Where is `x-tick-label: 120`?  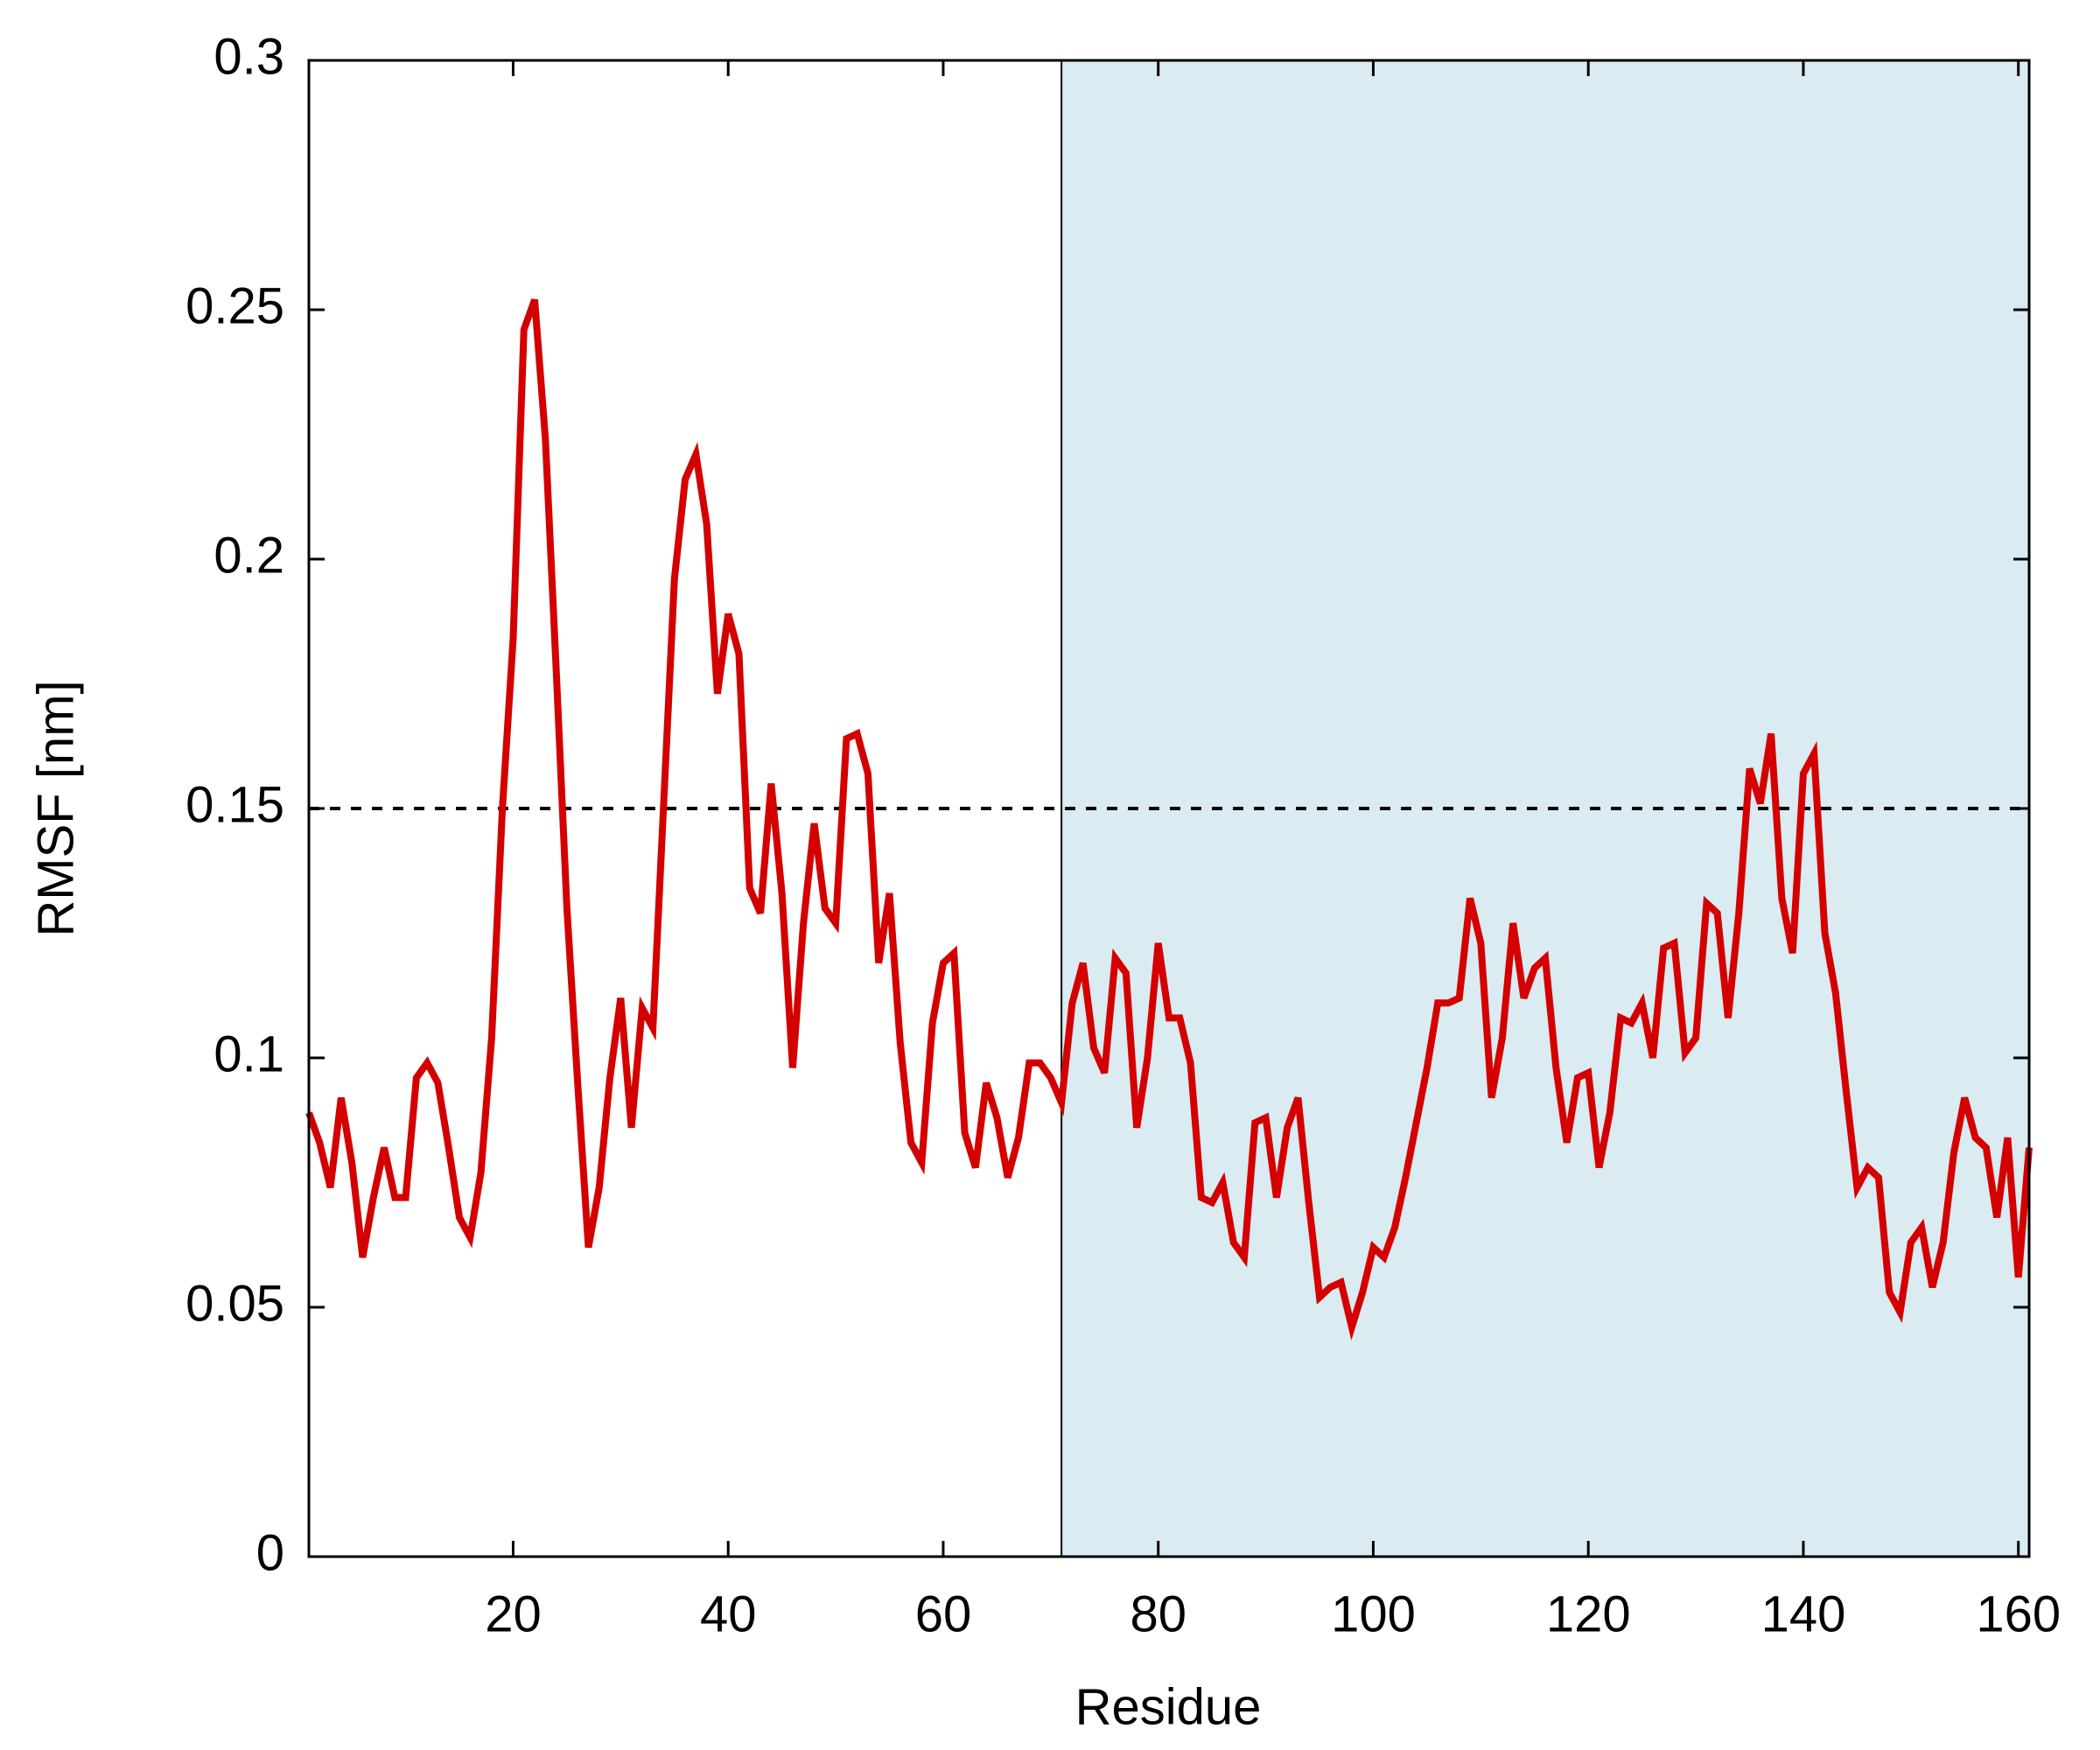 x-tick-label: 120 is located at coordinates (1588, 1614).